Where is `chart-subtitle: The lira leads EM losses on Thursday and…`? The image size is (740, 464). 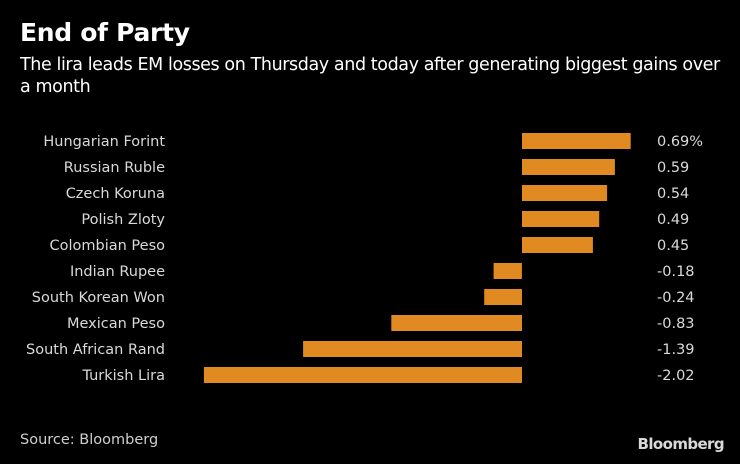 chart-subtitle: The lira leads EM losses on Thursday and… is located at coordinates (370, 76).